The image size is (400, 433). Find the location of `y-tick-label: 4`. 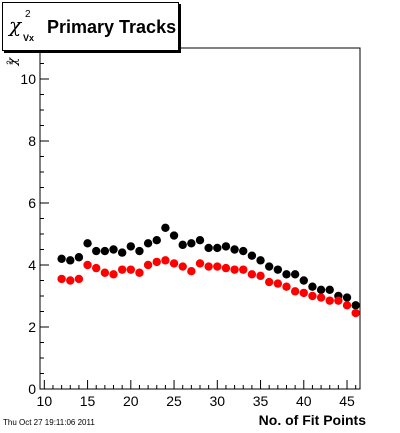

y-tick-label: 4 is located at coordinates (32, 265).